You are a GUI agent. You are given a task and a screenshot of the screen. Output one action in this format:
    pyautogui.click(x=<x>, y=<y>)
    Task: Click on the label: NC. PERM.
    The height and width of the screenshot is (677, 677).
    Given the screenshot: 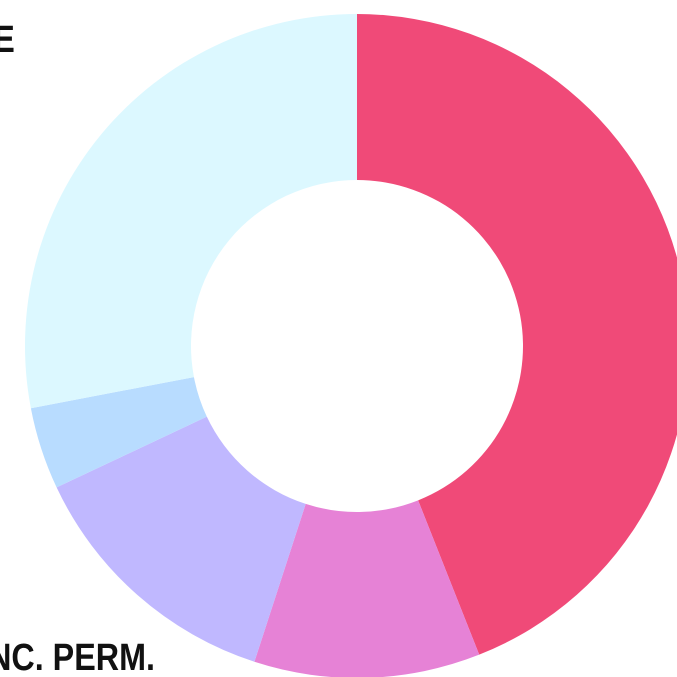 What is the action you would take?
    pyautogui.click(x=77, y=657)
    